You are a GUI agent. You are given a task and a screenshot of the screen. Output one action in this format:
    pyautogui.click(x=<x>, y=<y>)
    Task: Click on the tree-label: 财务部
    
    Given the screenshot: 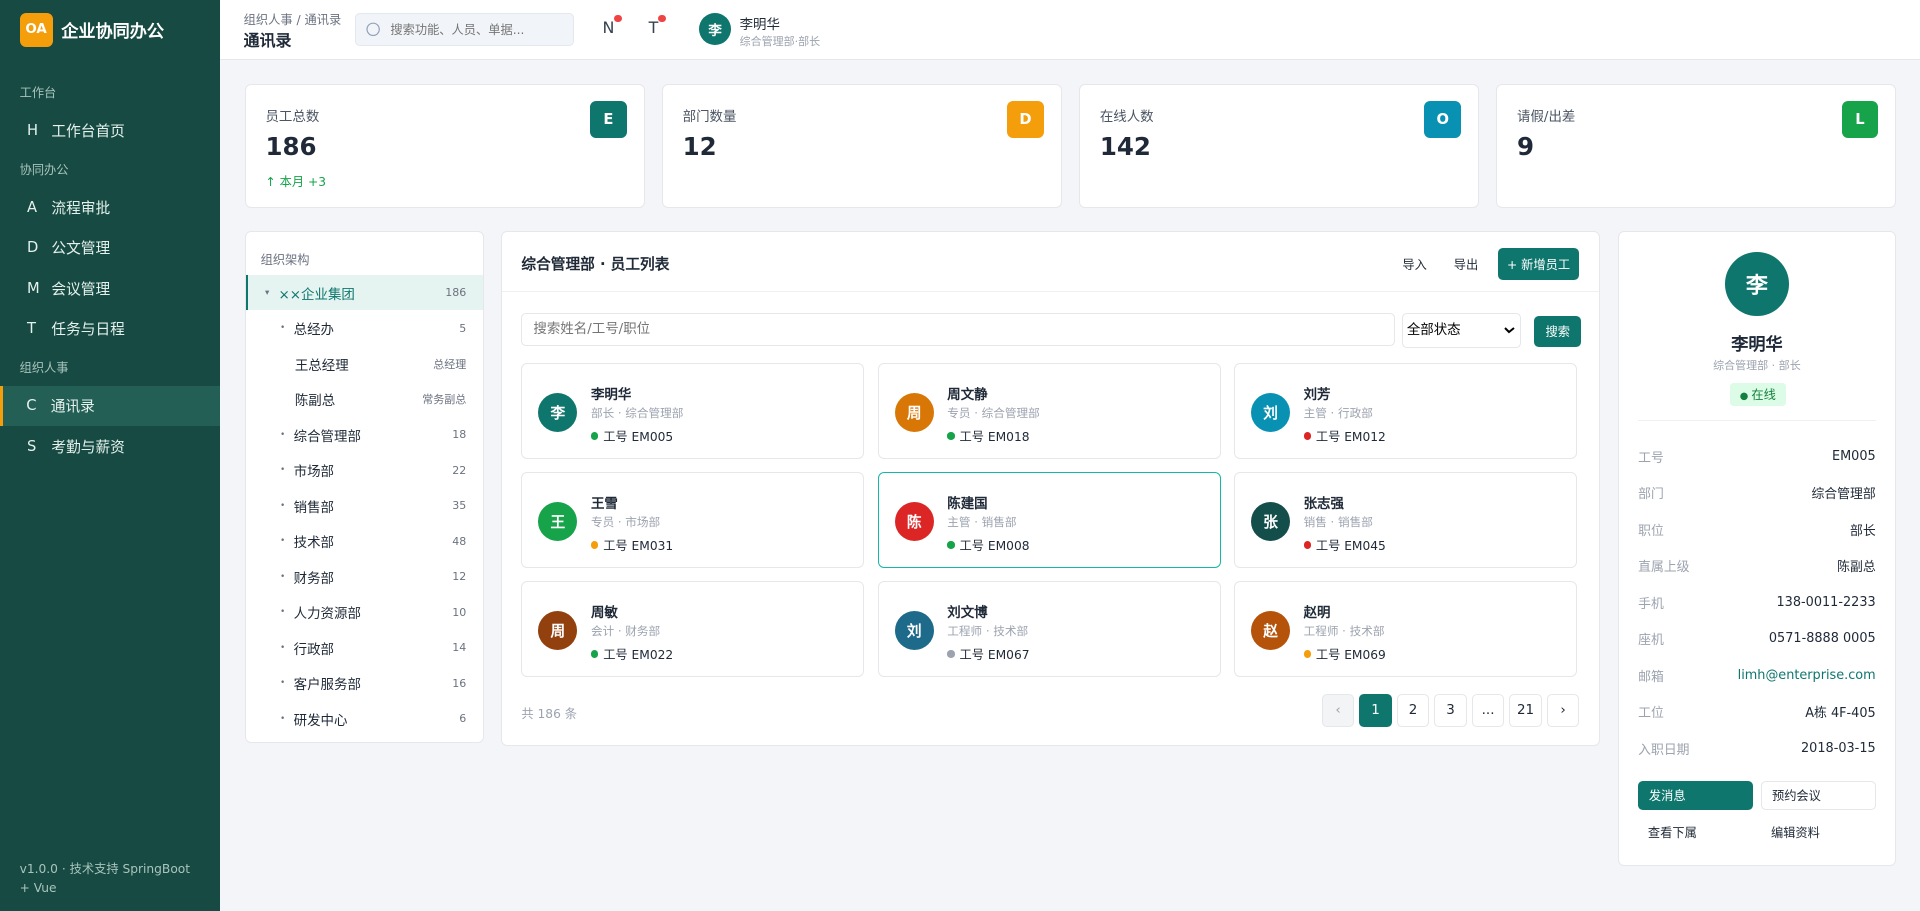 What is the action you would take?
    pyautogui.click(x=313, y=579)
    